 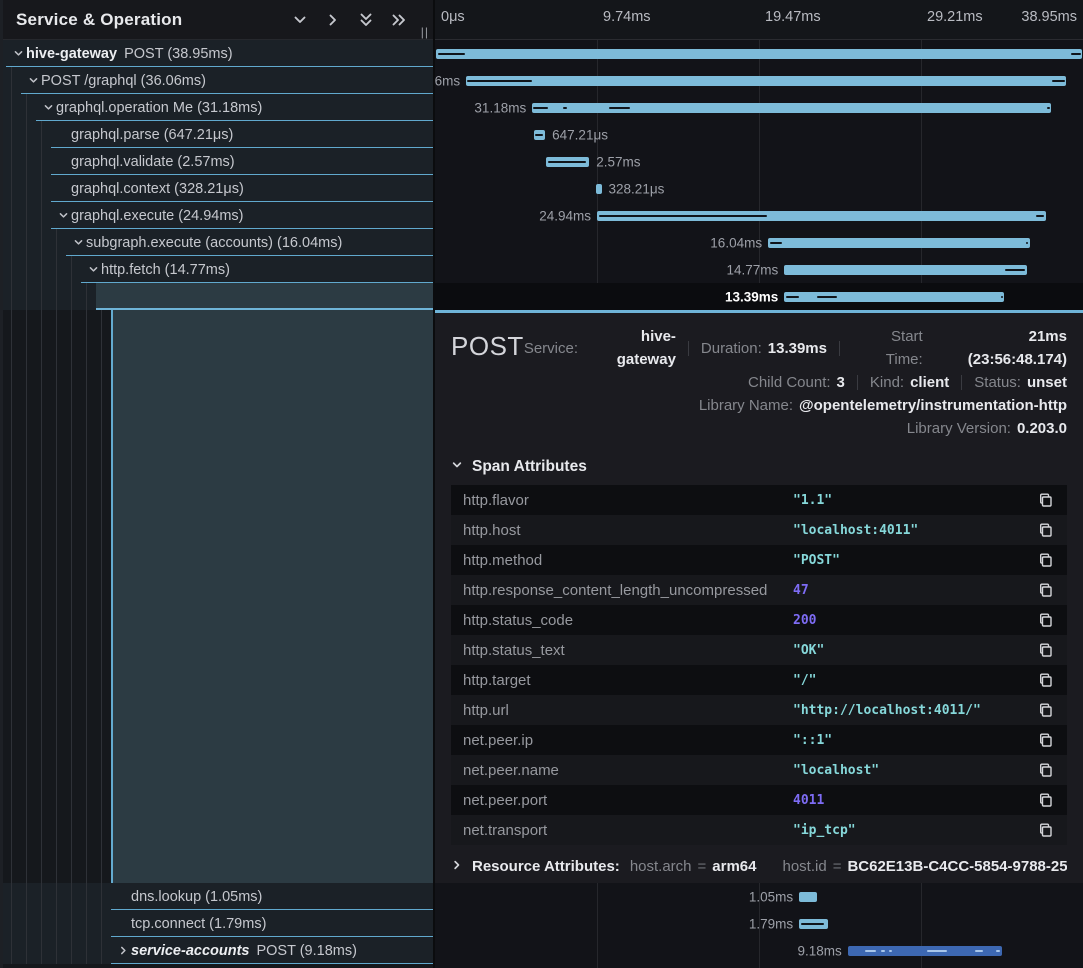 I want to click on attribute-value: "/", so click(x=805, y=680).